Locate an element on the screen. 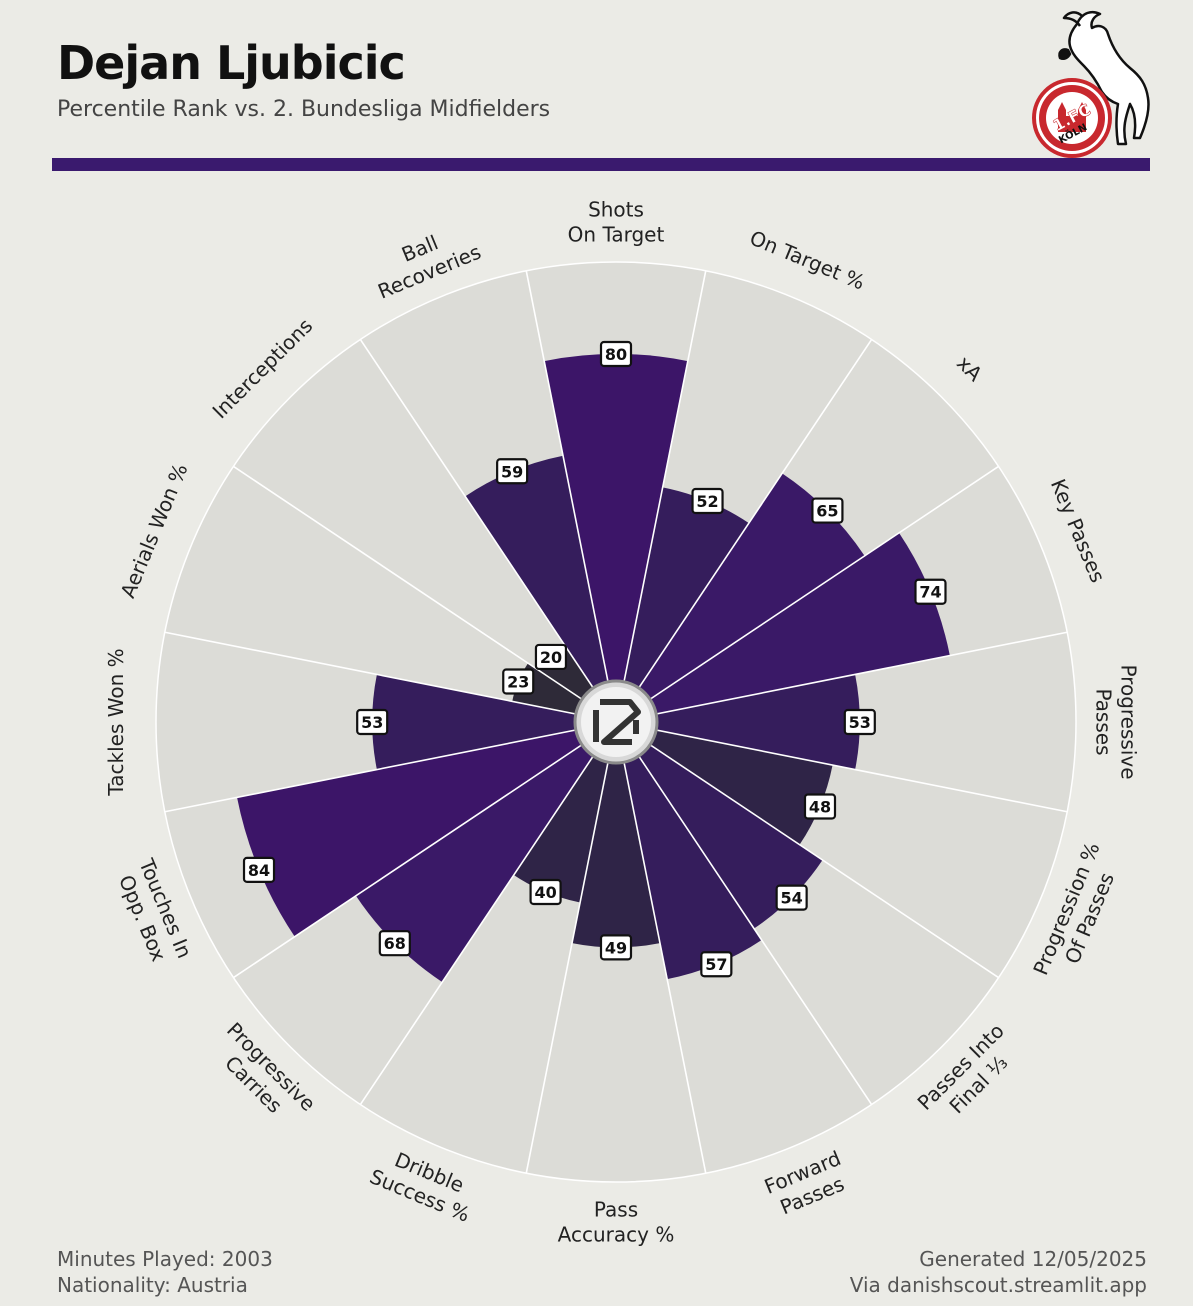  value-label: 65 is located at coordinates (827, 510).